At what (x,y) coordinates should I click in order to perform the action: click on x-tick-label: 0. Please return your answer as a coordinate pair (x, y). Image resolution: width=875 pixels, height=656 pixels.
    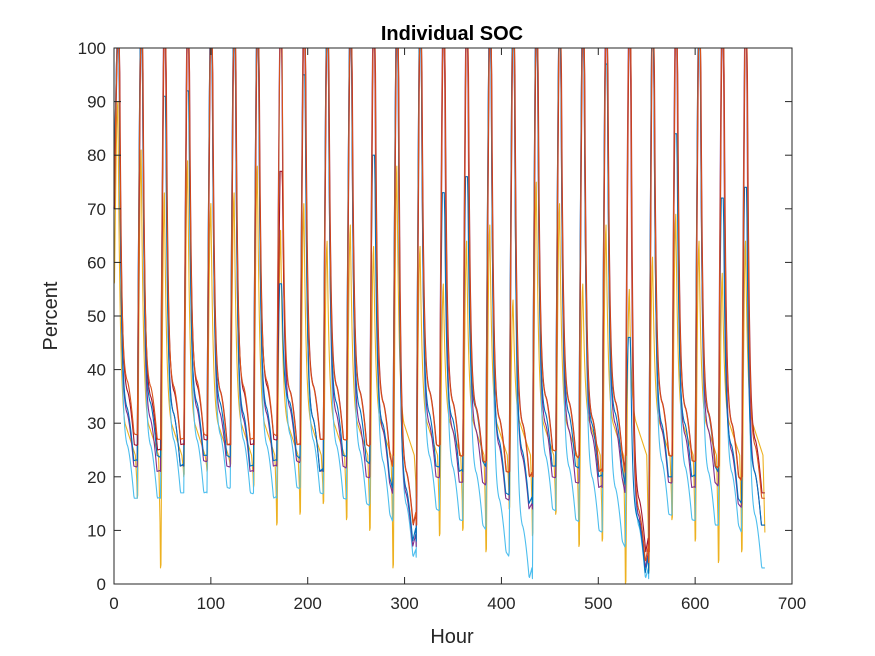
    Looking at the image, I should click on (113, 603).